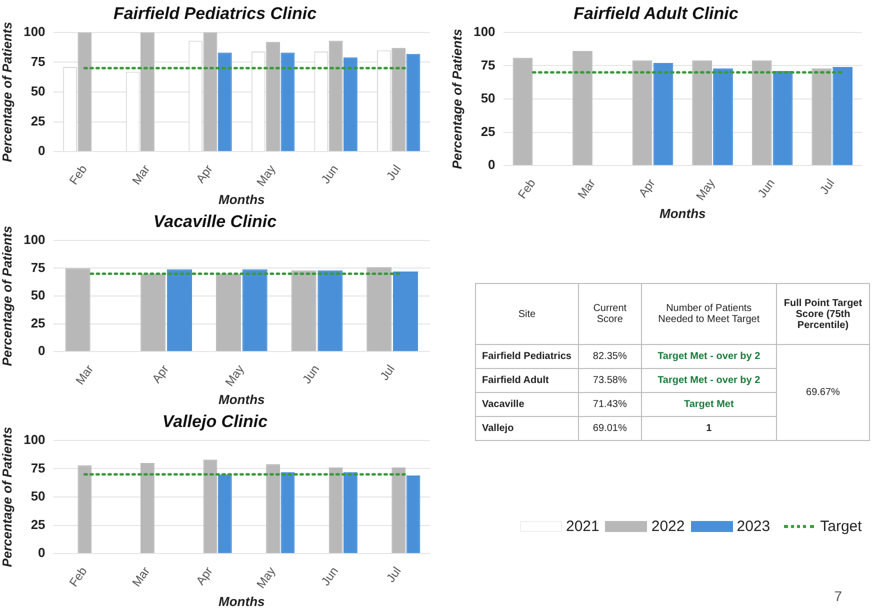 Image resolution: width=872 pixels, height=610 pixels. Describe the element at coordinates (708, 314) in the screenshot. I see `category-label: Number of Patients Needed to Meet Target` at that location.